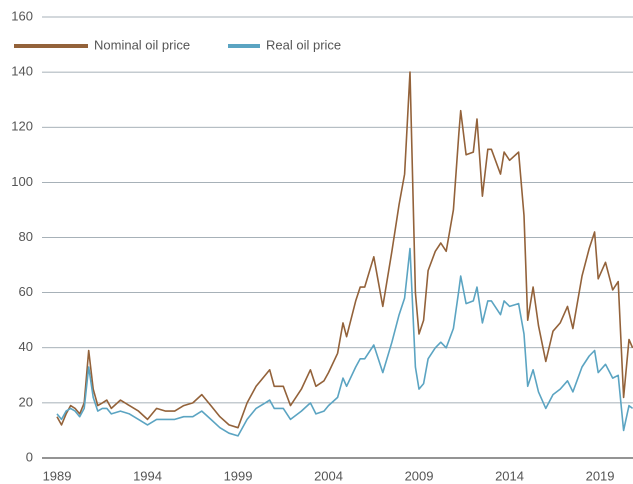 The height and width of the screenshot is (484, 633). I want to click on x-tick-label: 2004, so click(328, 475).